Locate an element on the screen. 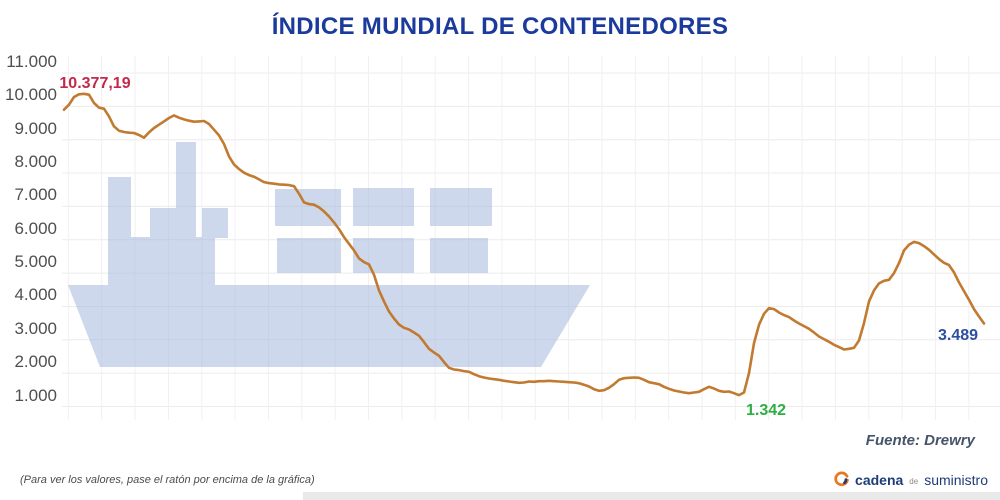  swirl-logo-icon is located at coordinates (841, 479).